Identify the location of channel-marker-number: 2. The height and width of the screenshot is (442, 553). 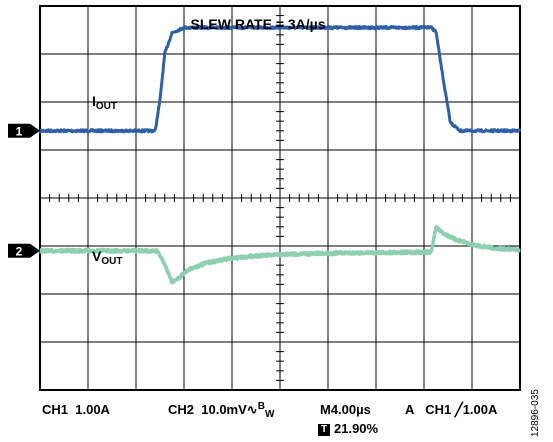
(19, 251).